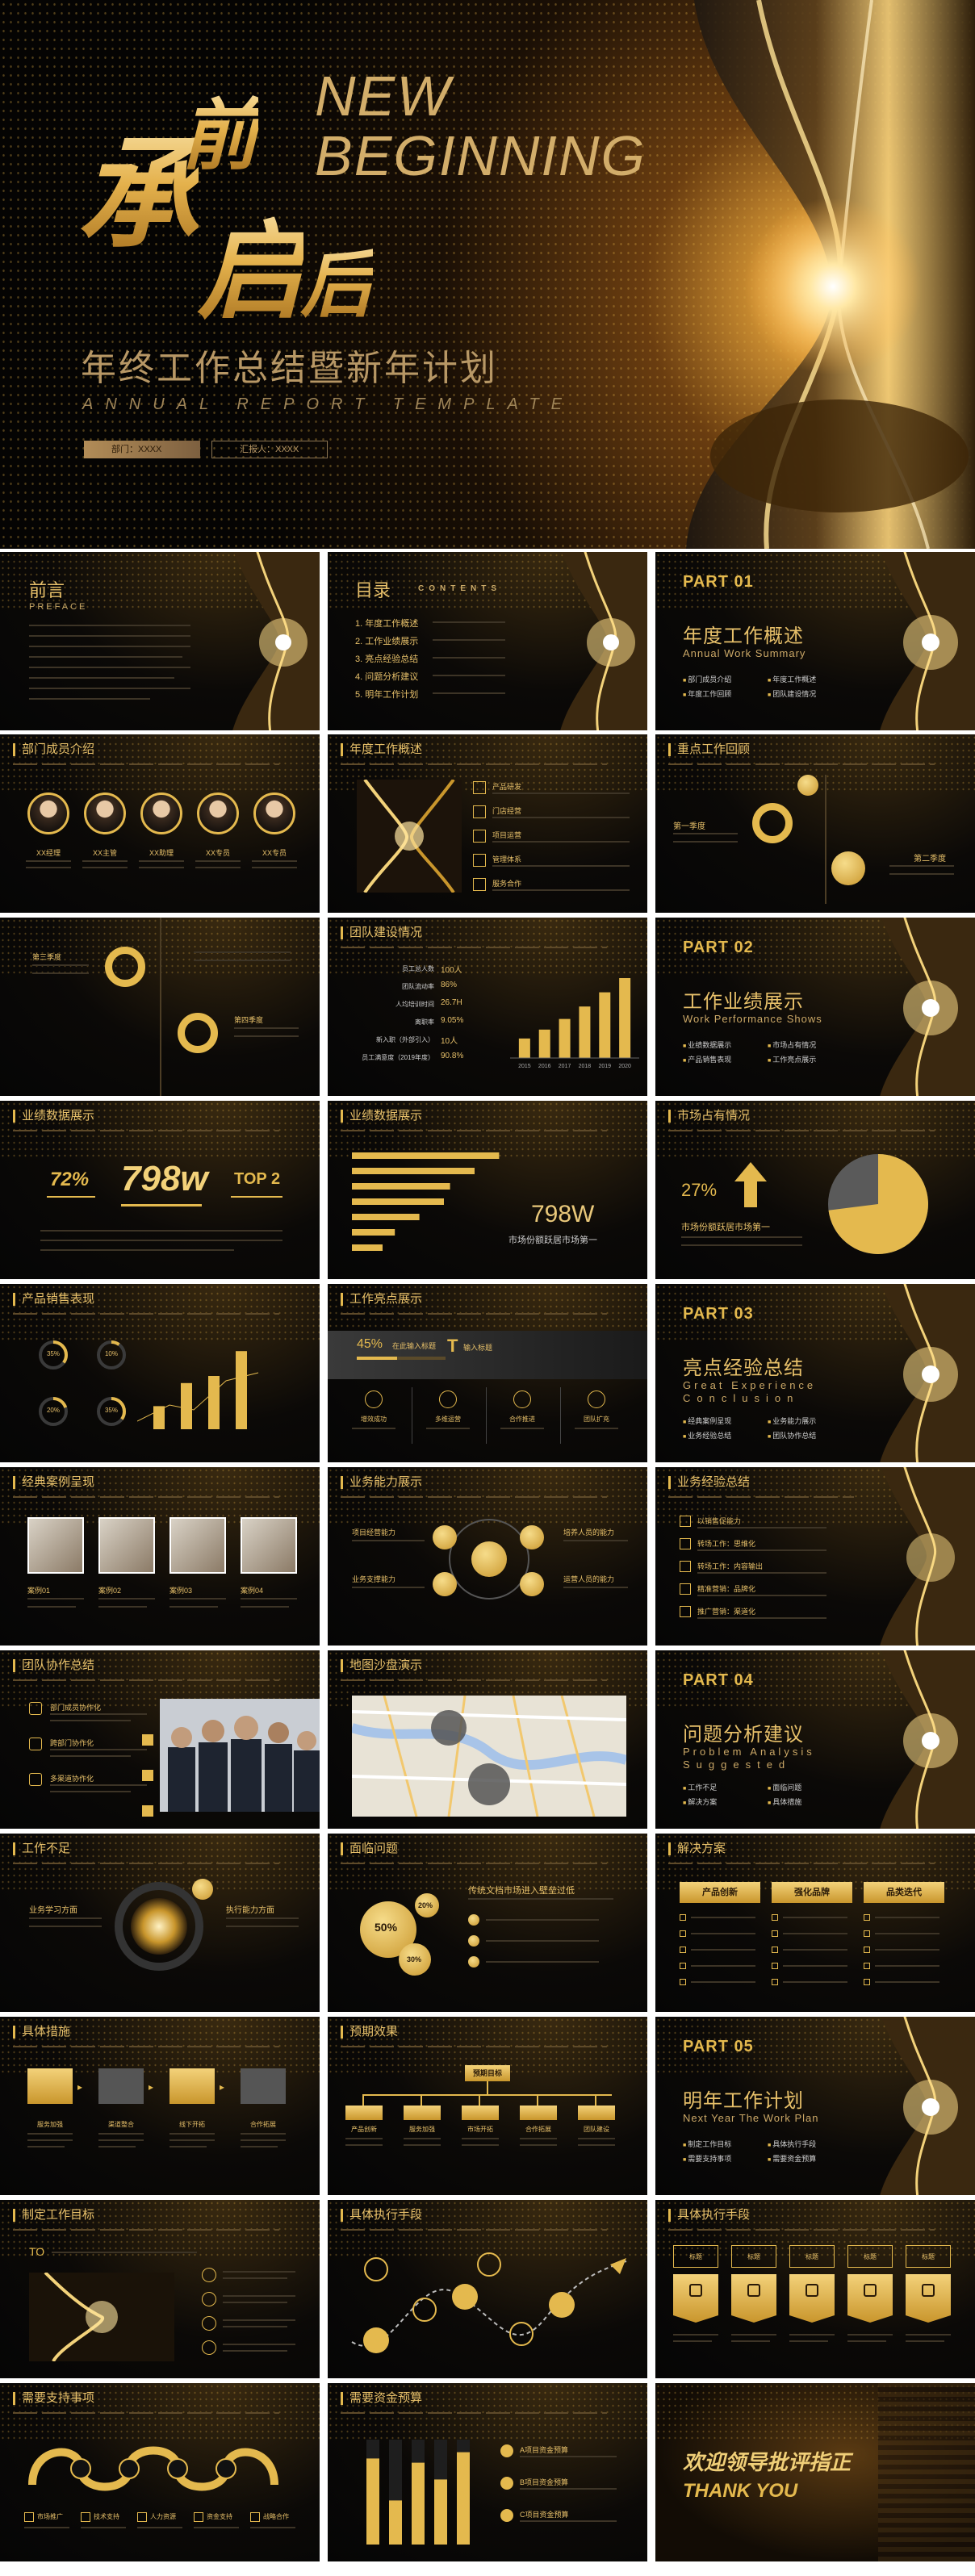  I want to click on sales-ring-svg, so click(53, 1355).